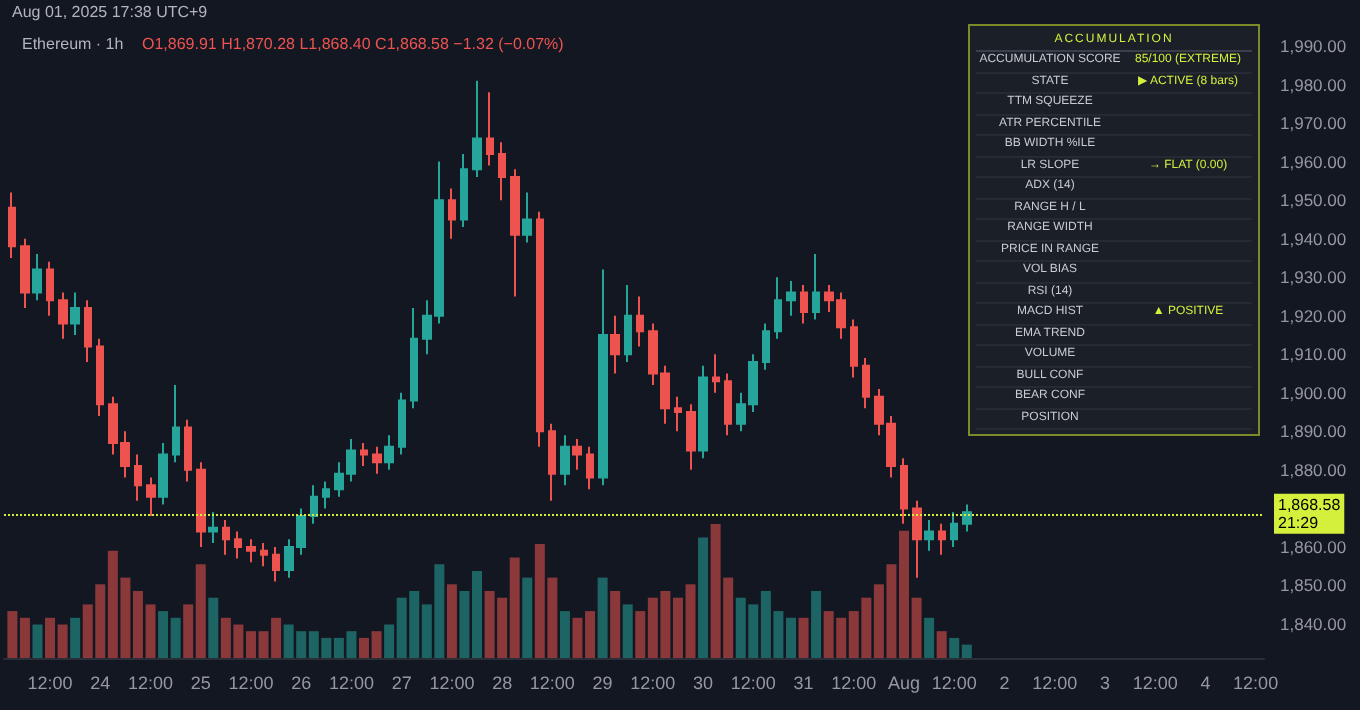 The width and height of the screenshot is (1360, 710). What do you see at coordinates (301, 683) in the screenshot?
I see `x-tick-label: 26` at bounding box center [301, 683].